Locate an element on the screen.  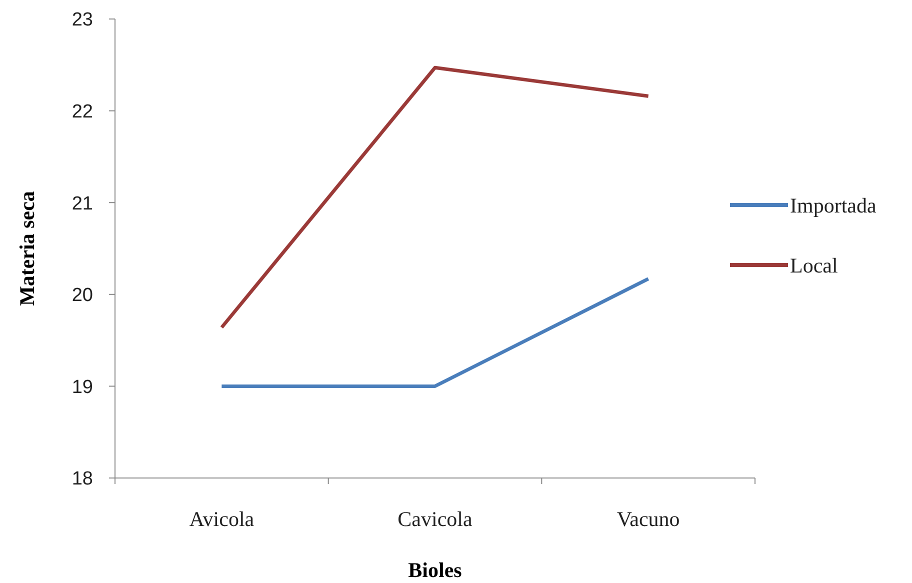
legend-label: Importada is located at coordinates (833, 205).